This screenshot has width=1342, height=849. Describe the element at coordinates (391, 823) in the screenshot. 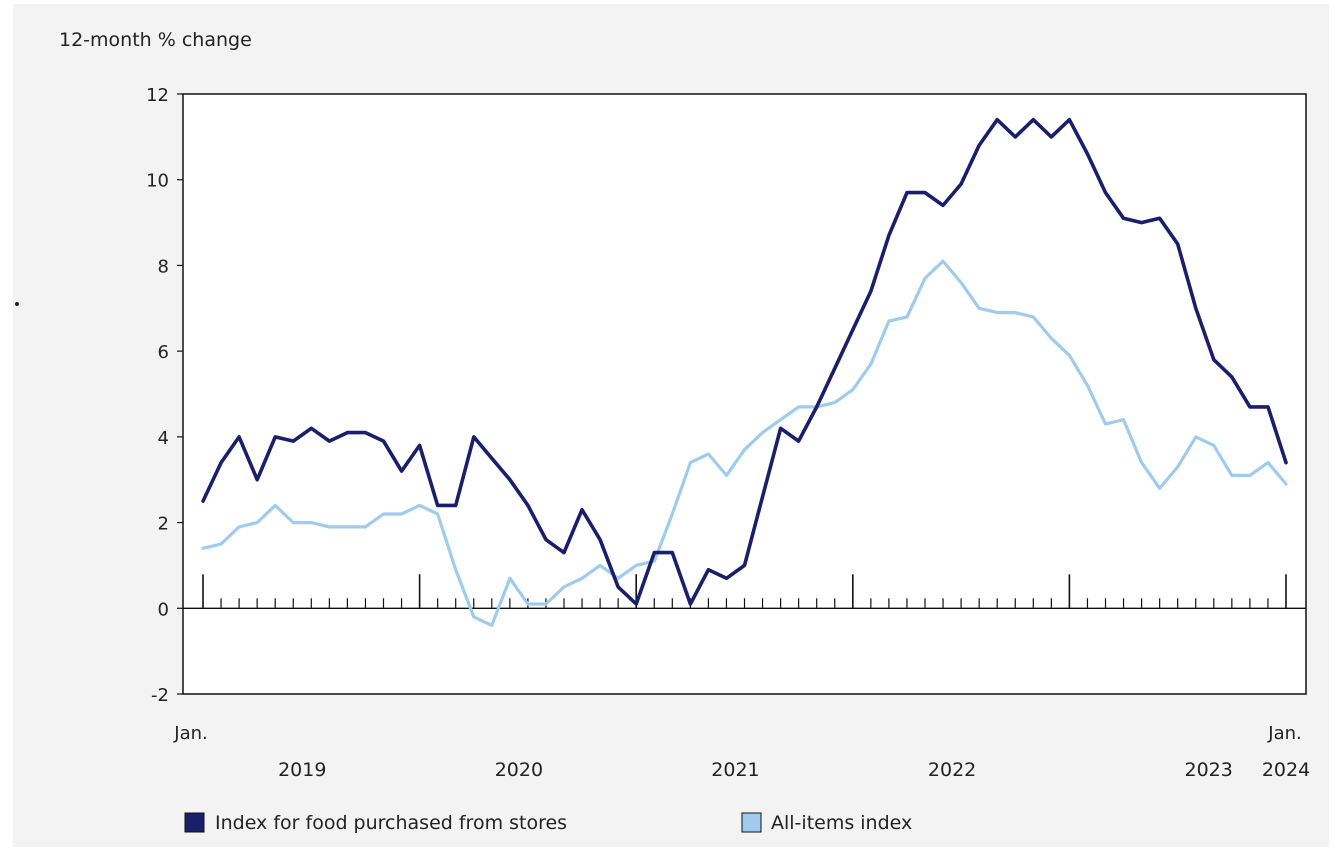

I see `legend-label-food: Index for food purchased from stores` at that location.